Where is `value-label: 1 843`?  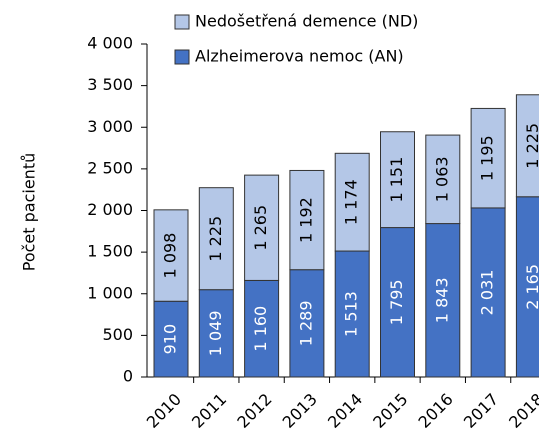
value-label: 1 843 is located at coordinates (441, 300).